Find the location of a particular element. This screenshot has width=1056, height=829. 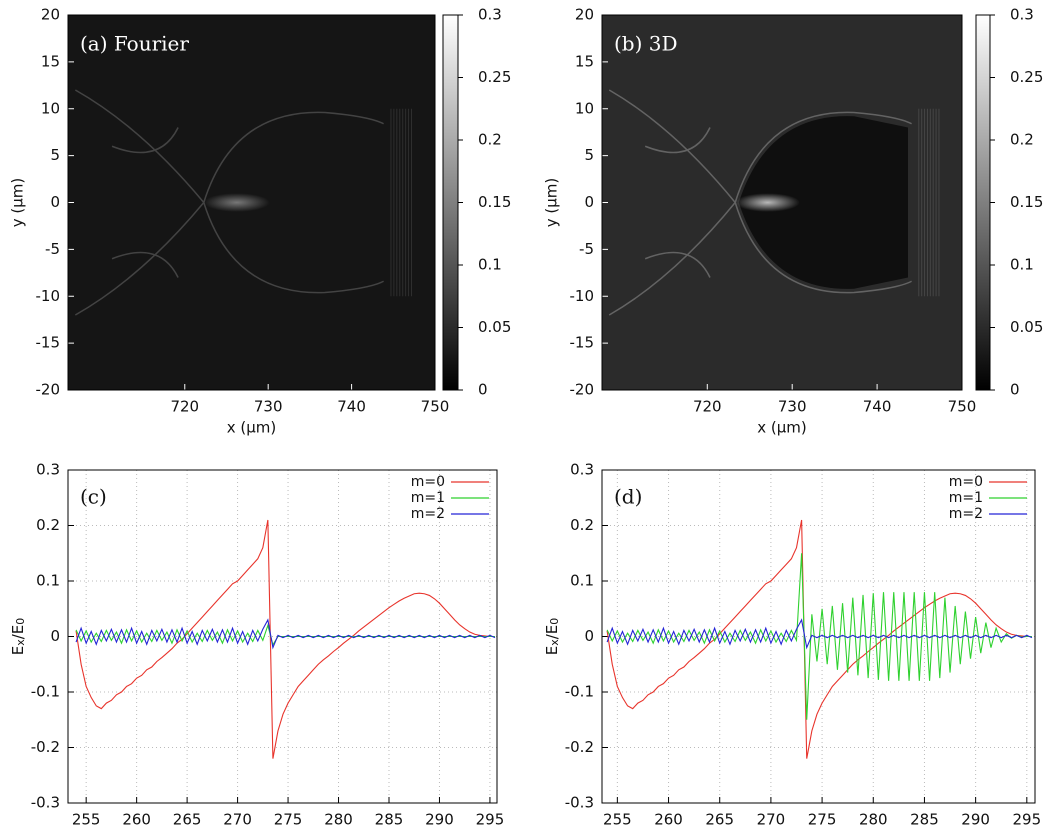

panel-annotation: (b) 3D is located at coordinates (646, 44).